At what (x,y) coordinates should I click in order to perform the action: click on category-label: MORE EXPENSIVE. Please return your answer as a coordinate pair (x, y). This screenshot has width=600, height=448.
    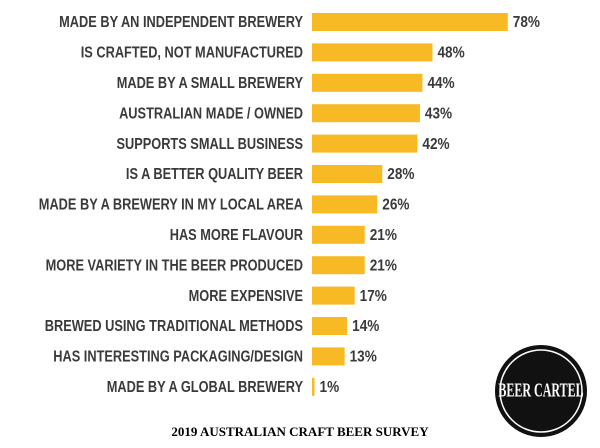
    Looking at the image, I should click on (246, 297).